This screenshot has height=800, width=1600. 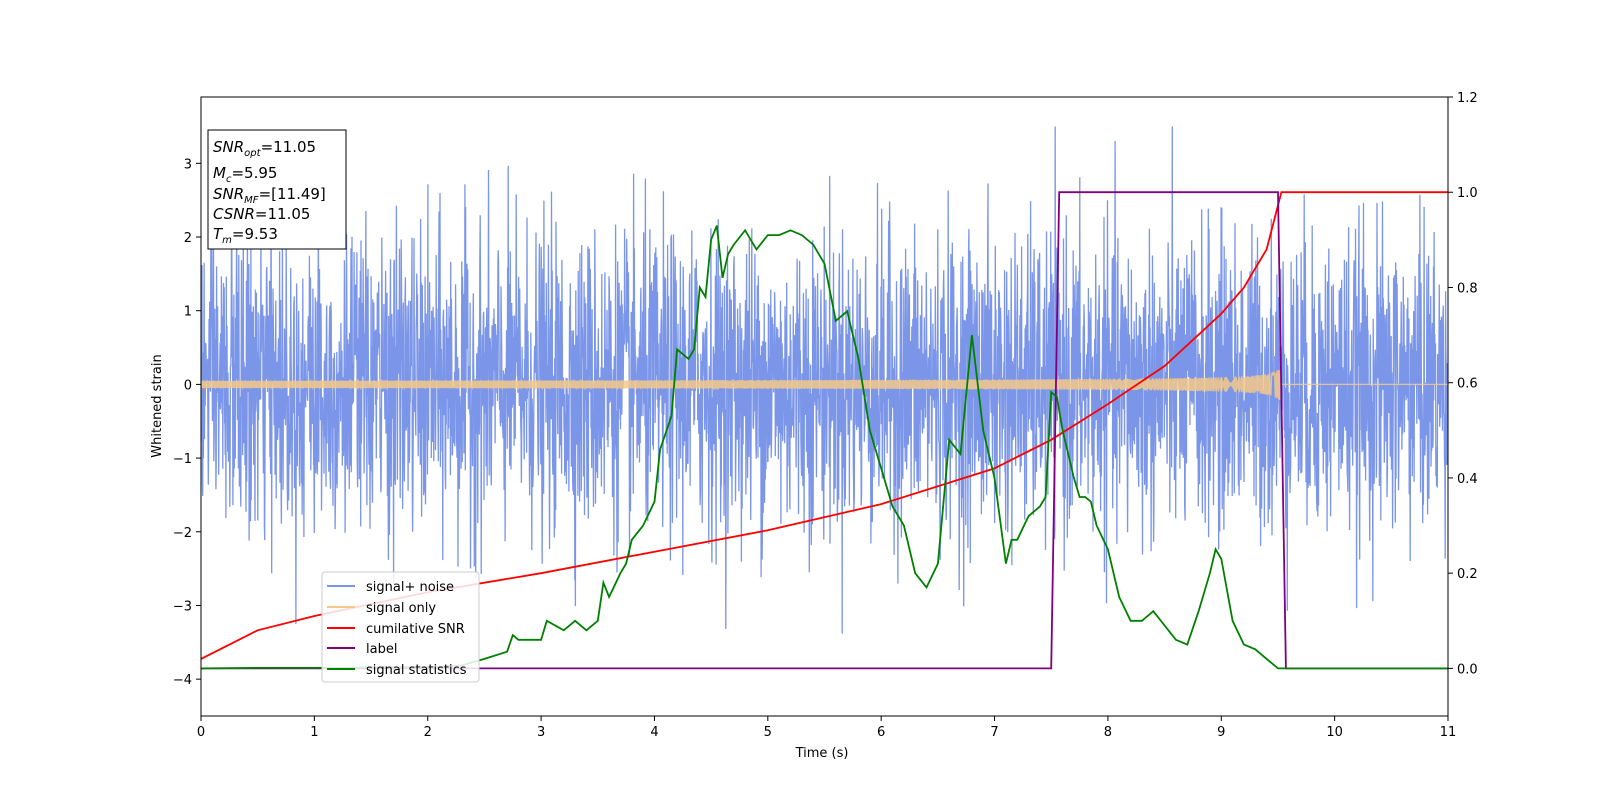 I want to click on y-right-tick-label: 0.0, so click(x=1467, y=669).